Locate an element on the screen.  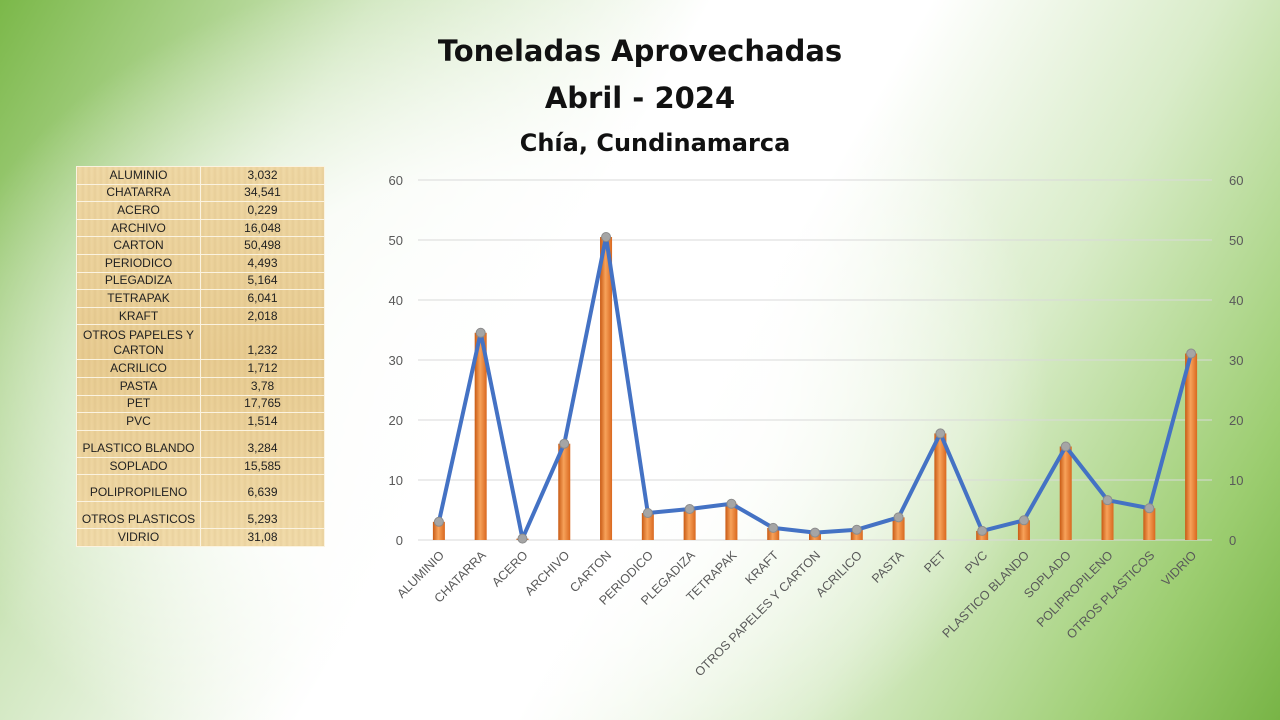
x-tick-label: VIDRIO is located at coordinates (1179, 568).